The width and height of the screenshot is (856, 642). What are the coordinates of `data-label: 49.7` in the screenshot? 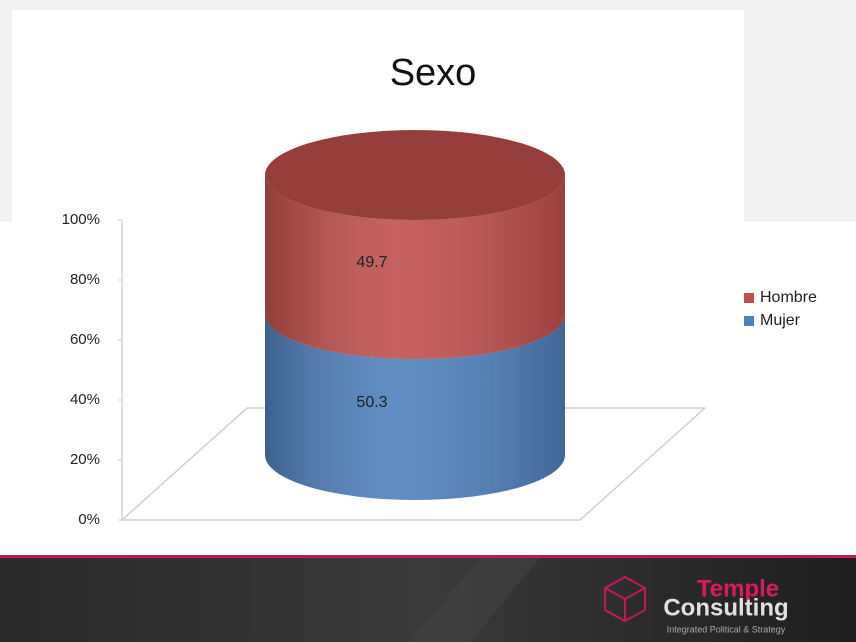 It's located at (371, 262).